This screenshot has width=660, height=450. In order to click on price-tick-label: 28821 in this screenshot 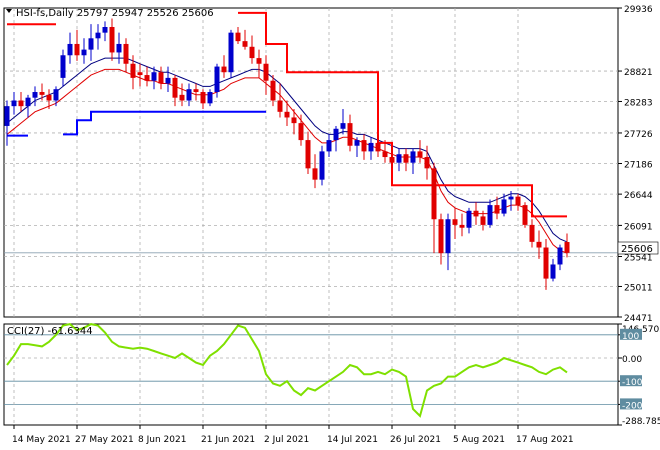, I will do `click(638, 73)`.